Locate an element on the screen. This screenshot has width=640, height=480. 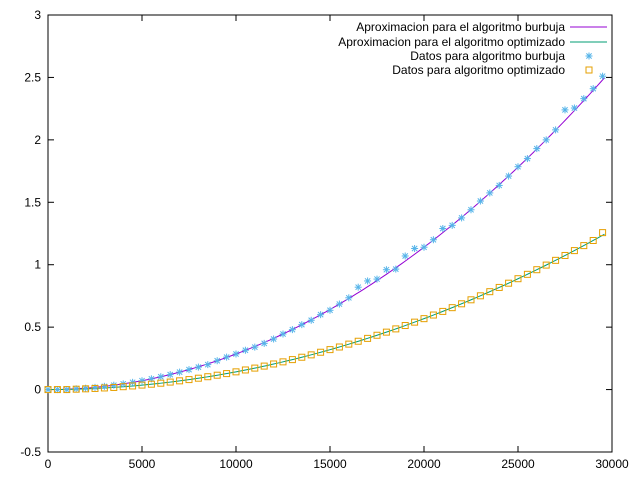
legend-label: Datos para algoritmo burbuja is located at coordinates (487, 56).